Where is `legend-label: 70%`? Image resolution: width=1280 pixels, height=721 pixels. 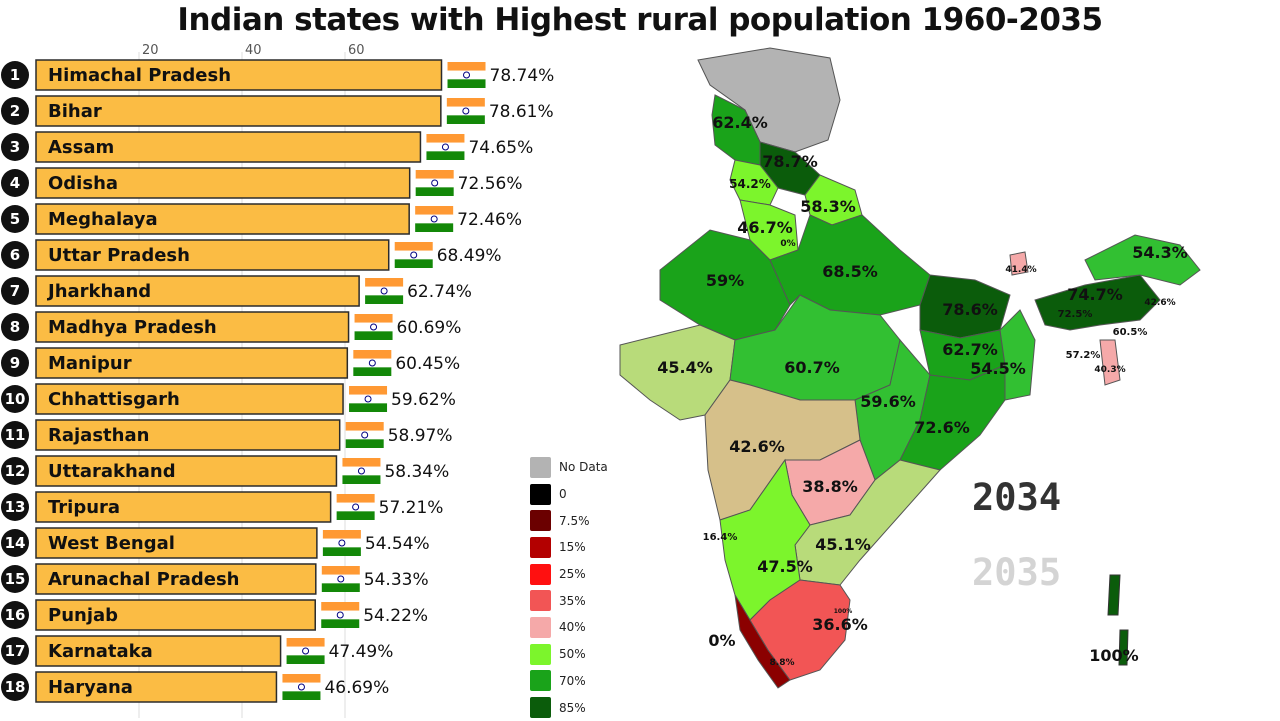
legend-label: 70% is located at coordinates (572, 680).